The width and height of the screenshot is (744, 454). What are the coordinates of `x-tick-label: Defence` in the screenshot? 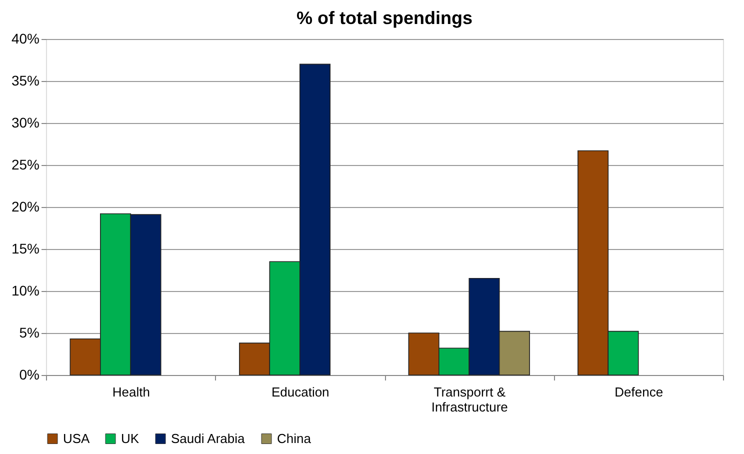 It's located at (639, 392).